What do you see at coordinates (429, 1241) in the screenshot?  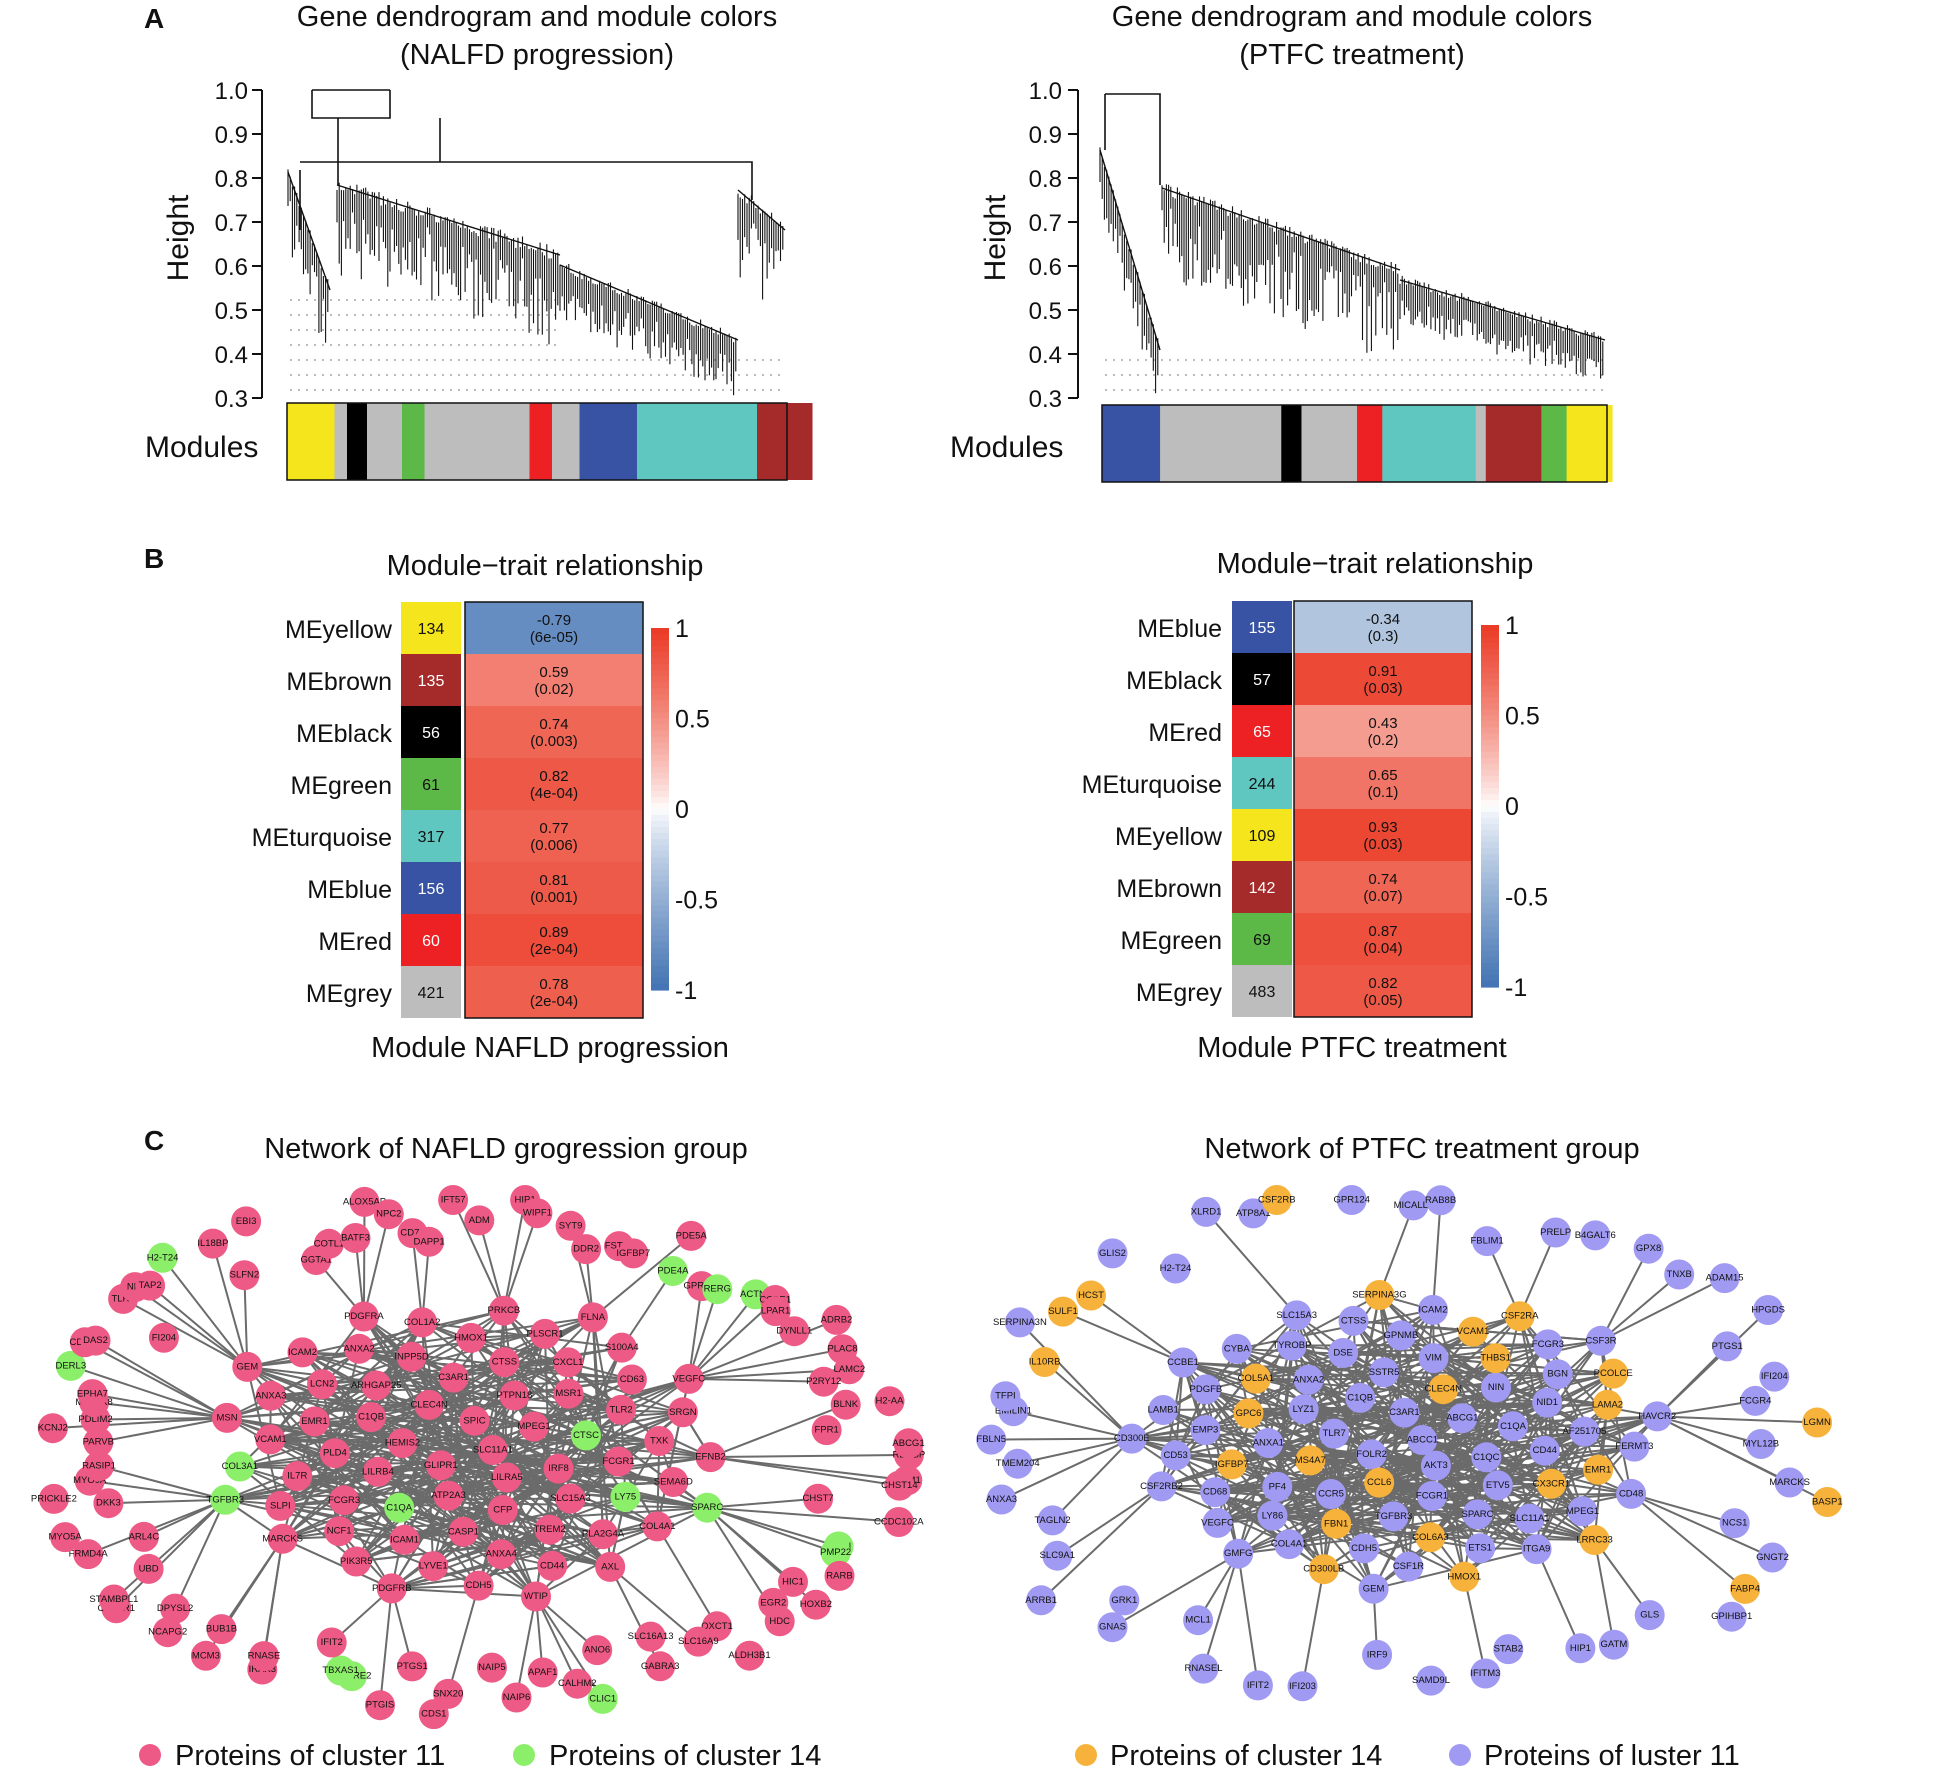 I see `network-node: DAPP1` at bounding box center [429, 1241].